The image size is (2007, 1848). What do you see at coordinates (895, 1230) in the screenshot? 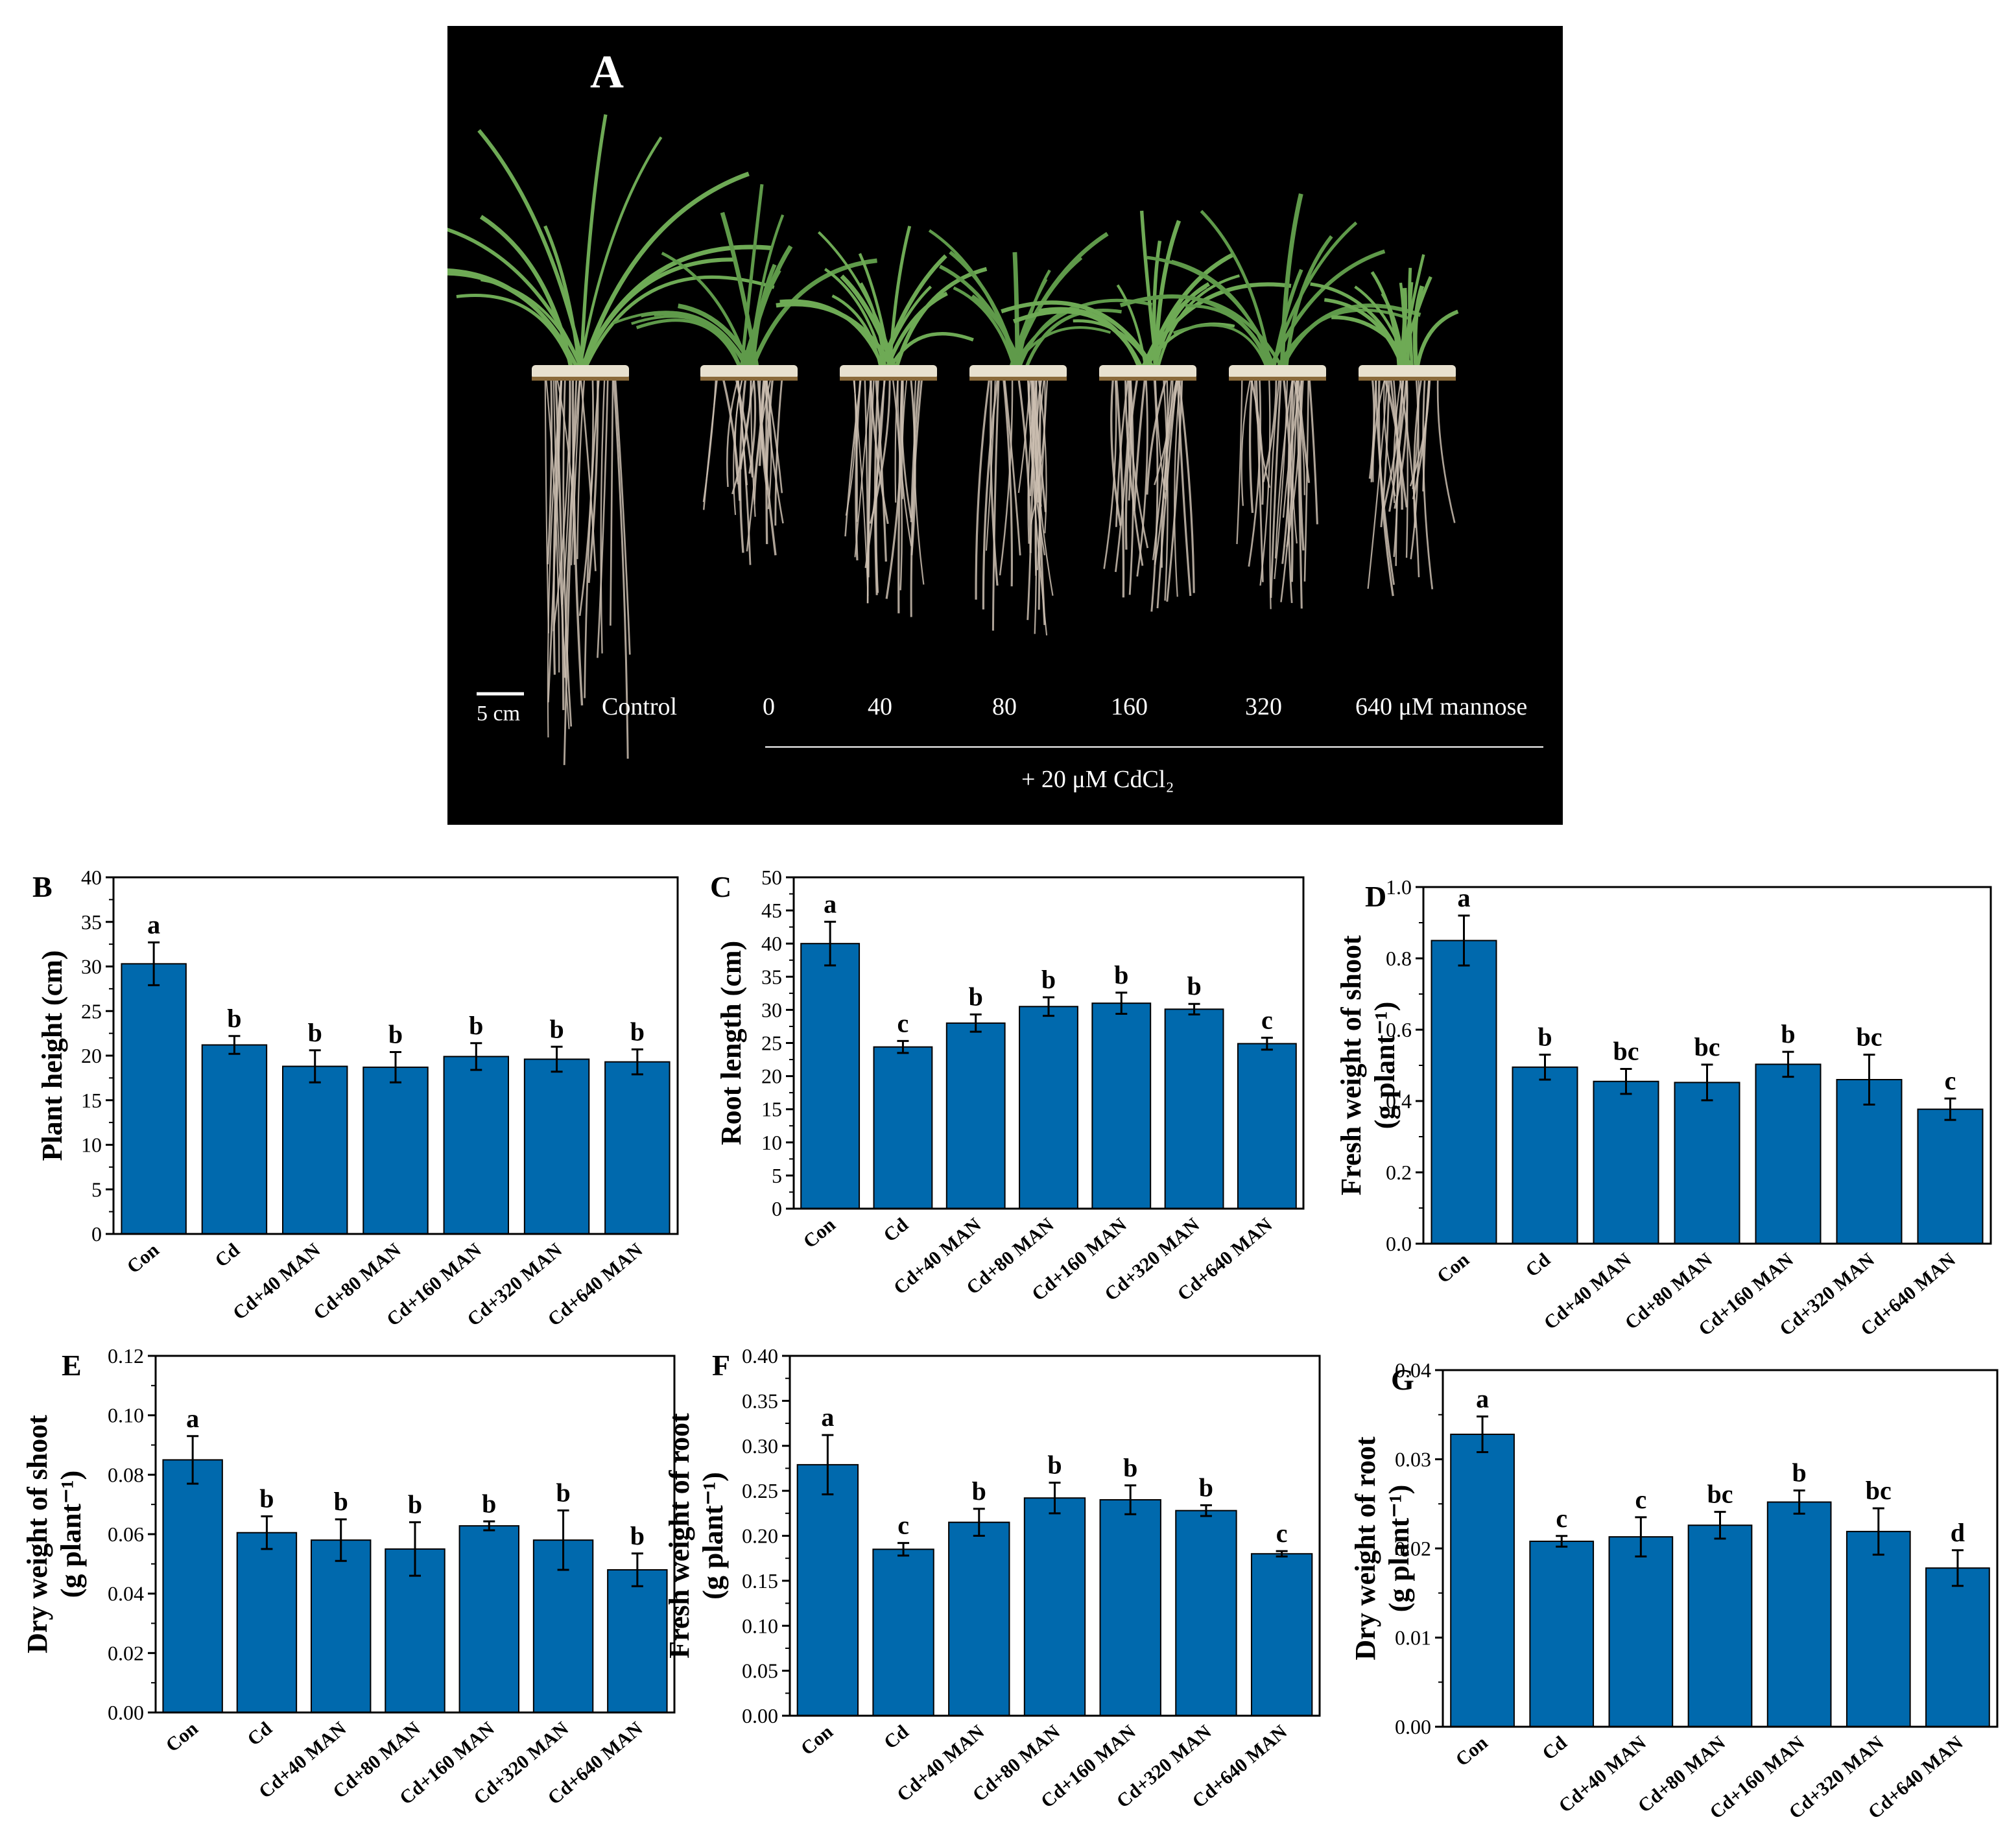
I see `category-label: Cd` at bounding box center [895, 1230].